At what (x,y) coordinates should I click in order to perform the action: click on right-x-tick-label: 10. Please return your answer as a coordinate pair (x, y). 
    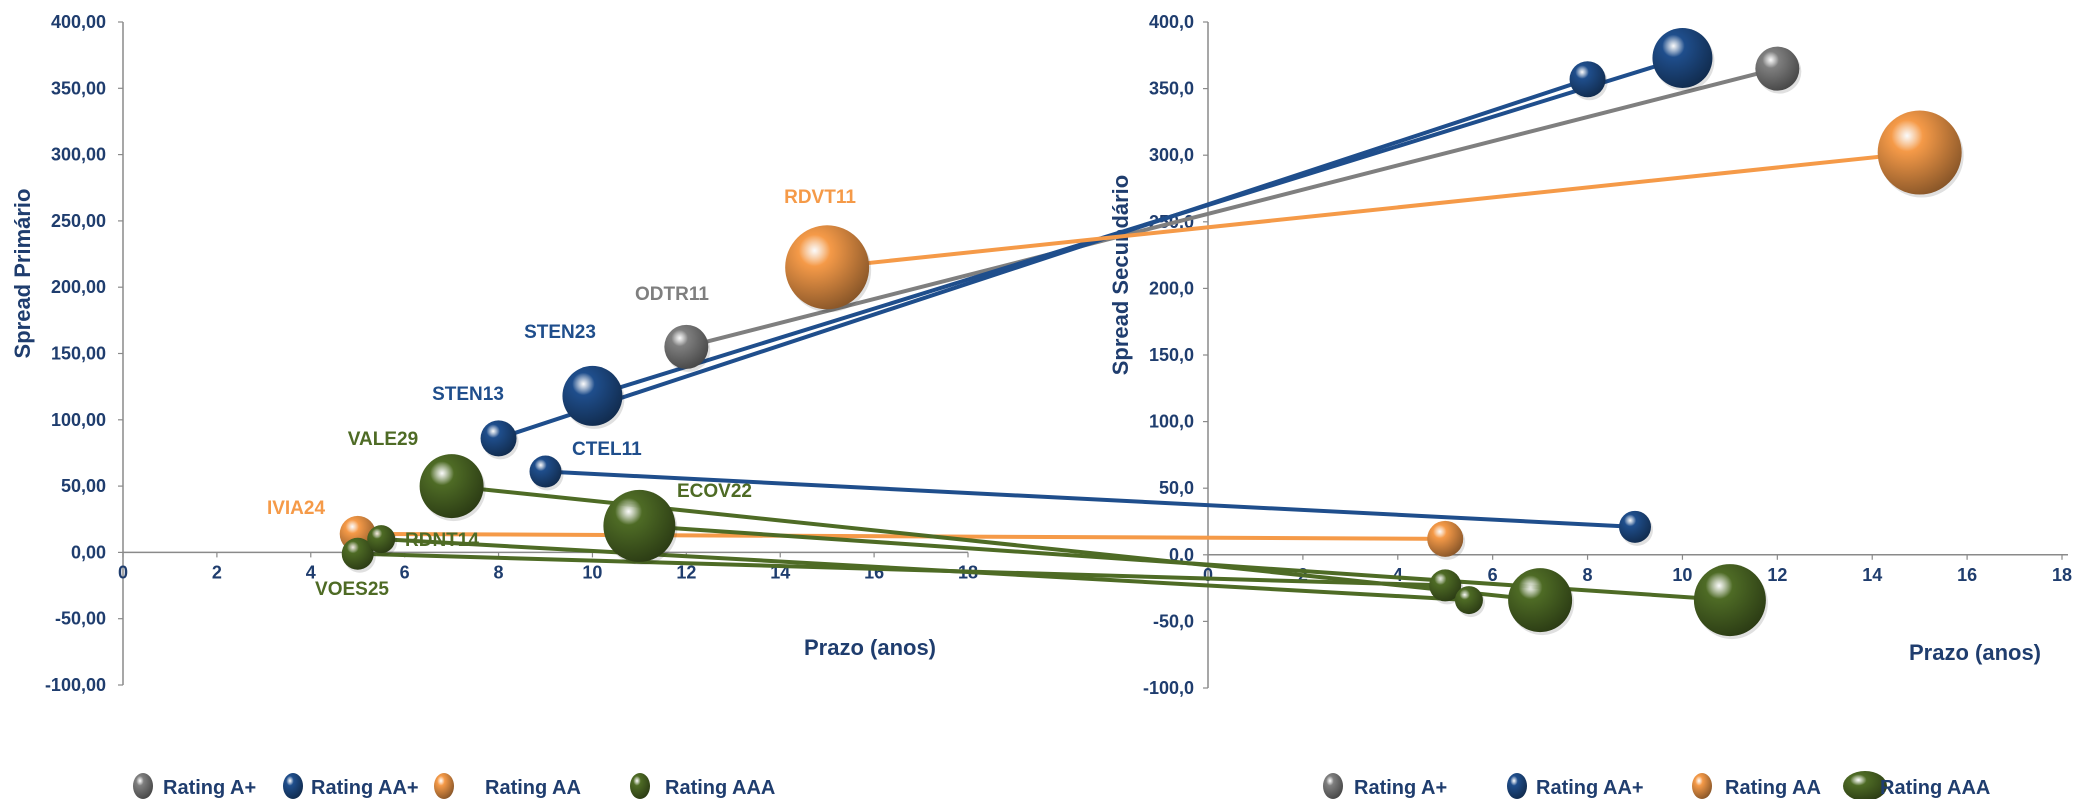
    Looking at the image, I should click on (1682, 575).